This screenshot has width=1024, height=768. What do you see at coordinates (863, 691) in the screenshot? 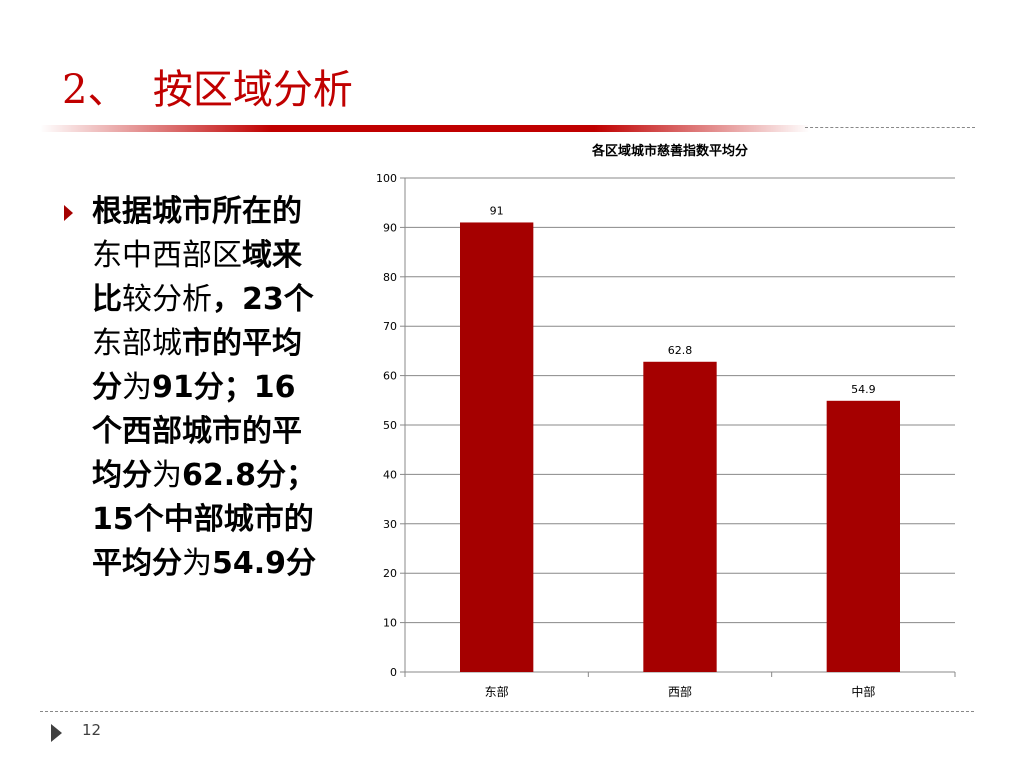
I see `x-category-label: 中部` at bounding box center [863, 691].